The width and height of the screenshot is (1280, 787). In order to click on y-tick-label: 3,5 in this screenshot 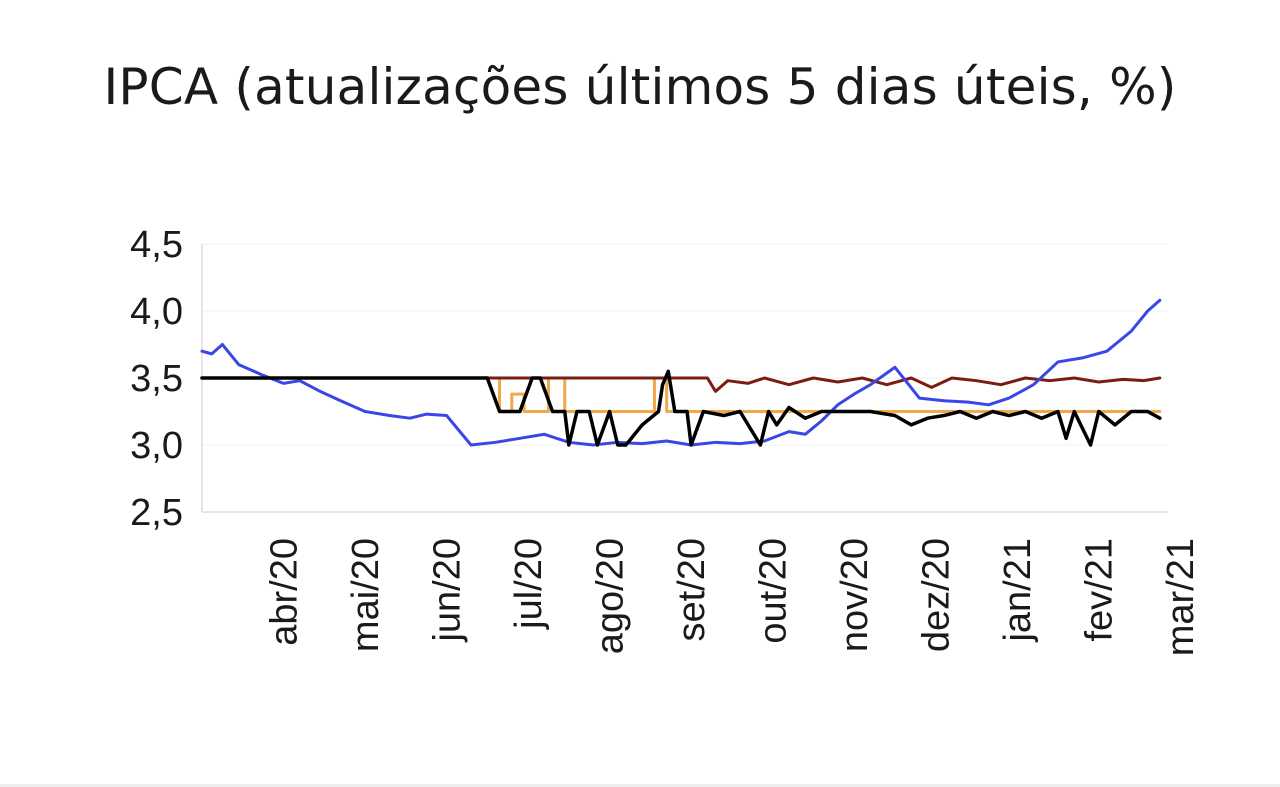, I will do `click(156, 379)`.